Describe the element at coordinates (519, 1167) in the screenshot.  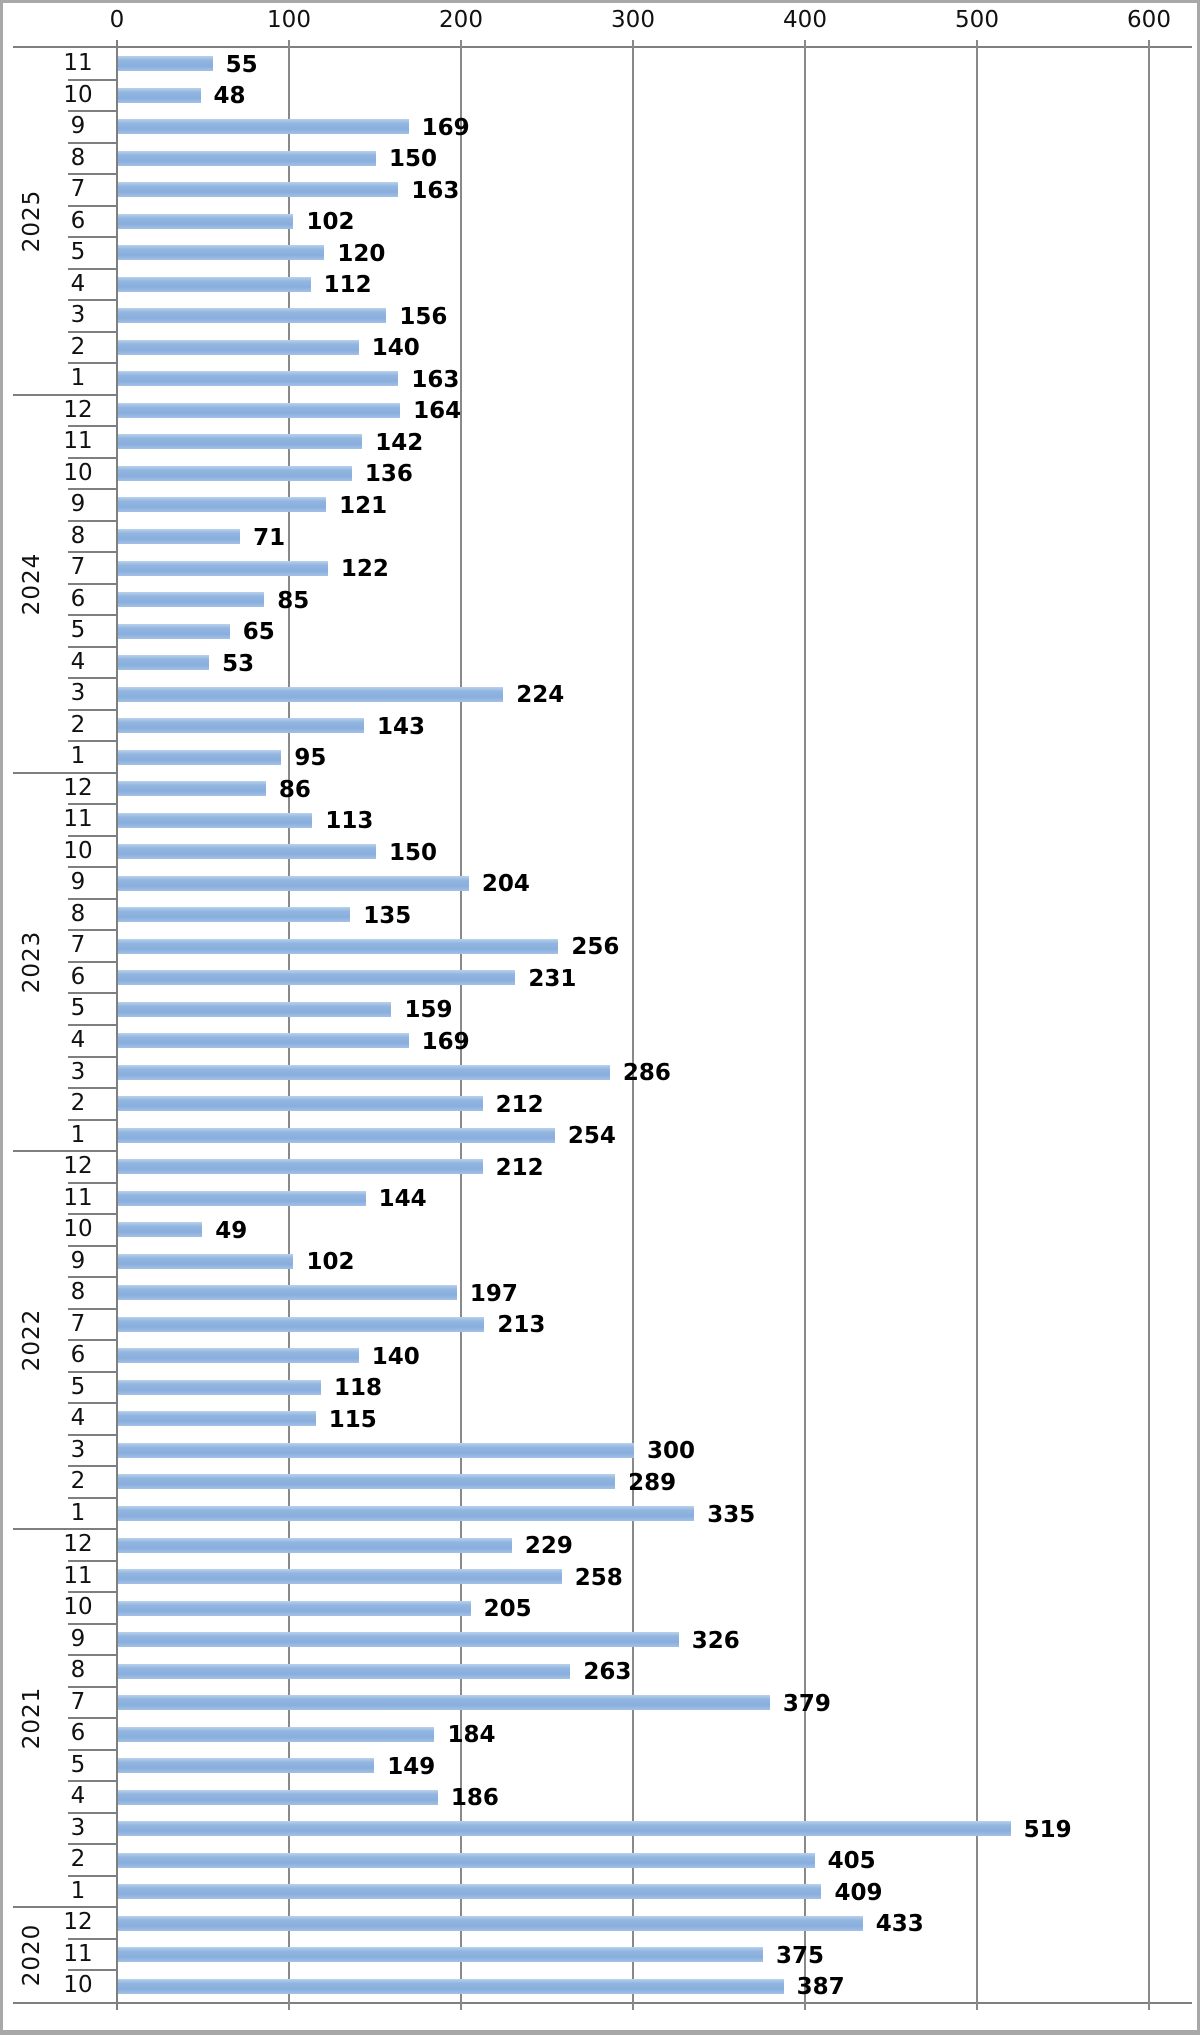
I see `bar-value-label: 212` at that location.